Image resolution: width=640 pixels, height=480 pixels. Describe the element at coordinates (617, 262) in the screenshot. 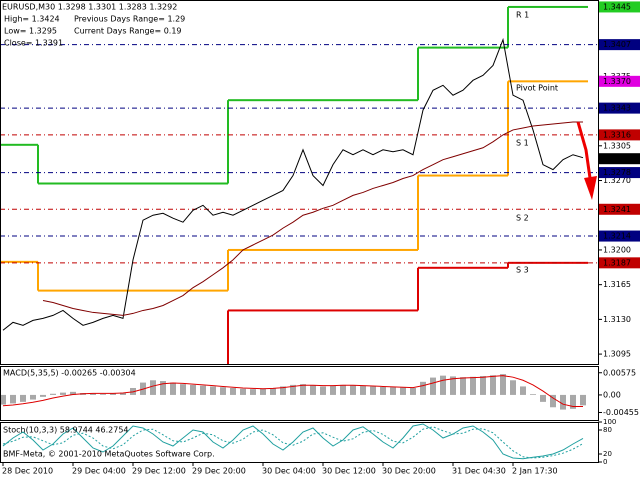

I see `level-label: 1.3187` at that location.